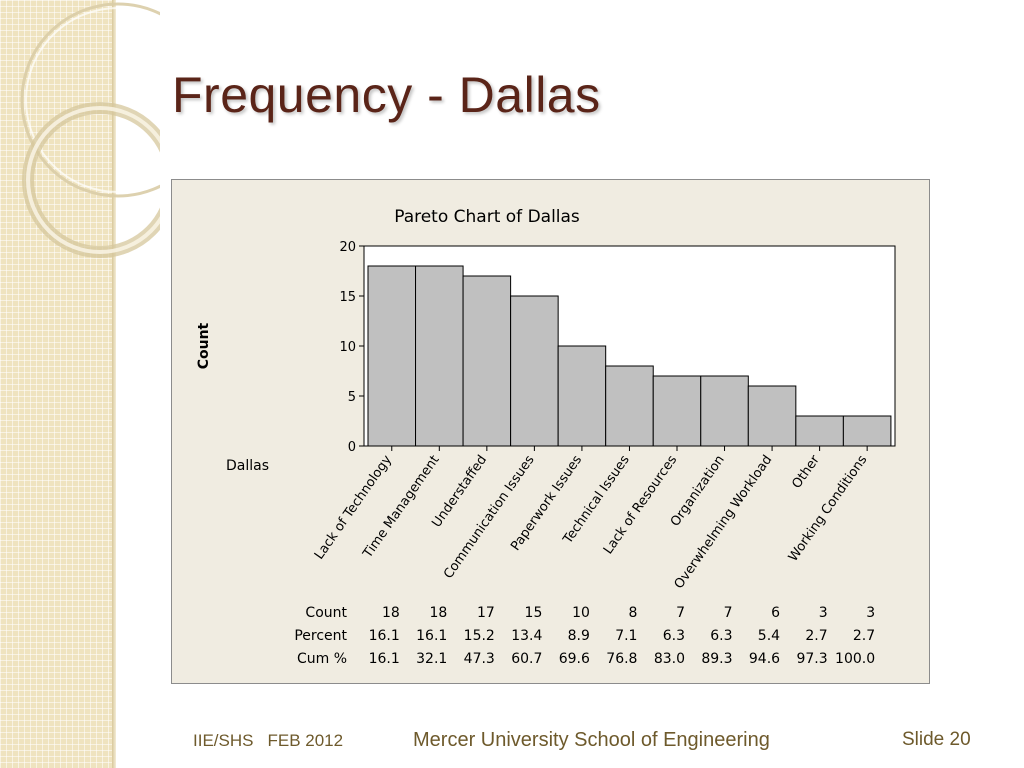 Image resolution: width=1024 pixels, height=768 pixels. Describe the element at coordinates (574, 659) in the screenshot. I see `table-cell: 69.6` at that location.